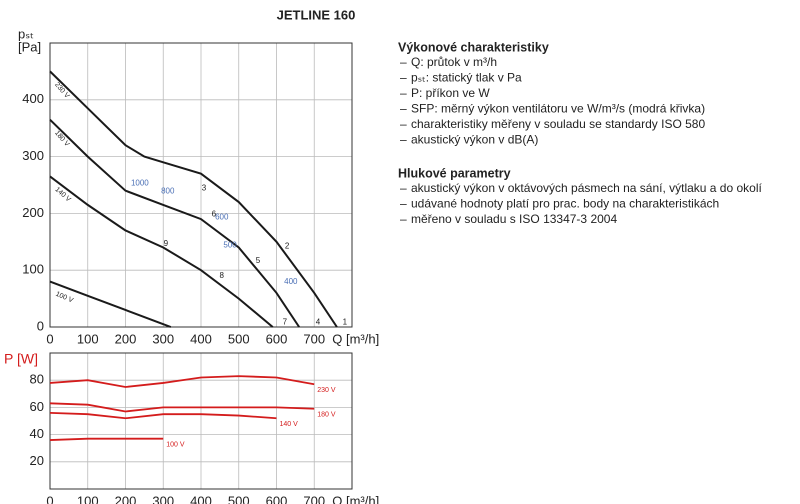 The width and height of the screenshot is (800, 504). I want to click on annotation: 3, so click(204, 188).